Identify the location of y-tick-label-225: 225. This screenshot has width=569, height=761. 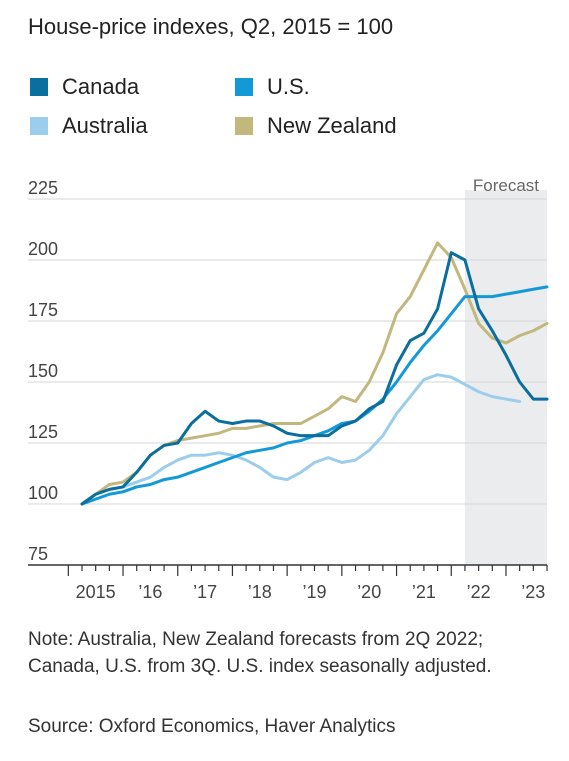
(43, 188).